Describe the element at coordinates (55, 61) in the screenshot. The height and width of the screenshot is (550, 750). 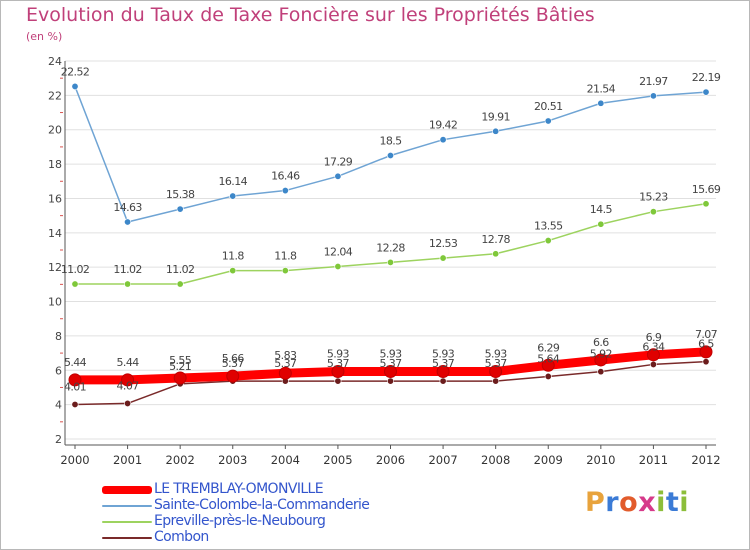
I see `y-tick-label-24: 24` at that location.